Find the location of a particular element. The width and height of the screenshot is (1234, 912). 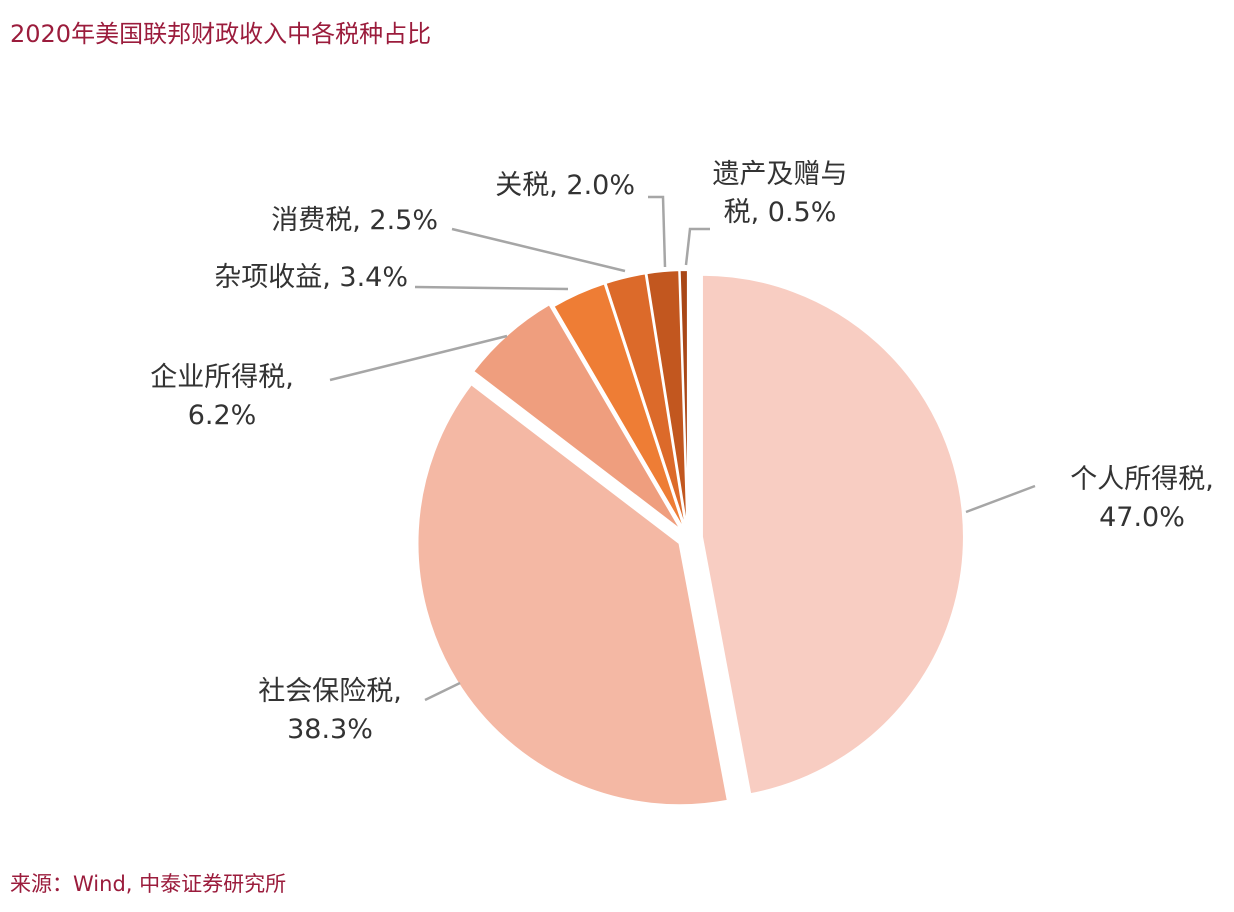

slice-label-3-line-1: 企业所得税, is located at coordinates (222, 377).